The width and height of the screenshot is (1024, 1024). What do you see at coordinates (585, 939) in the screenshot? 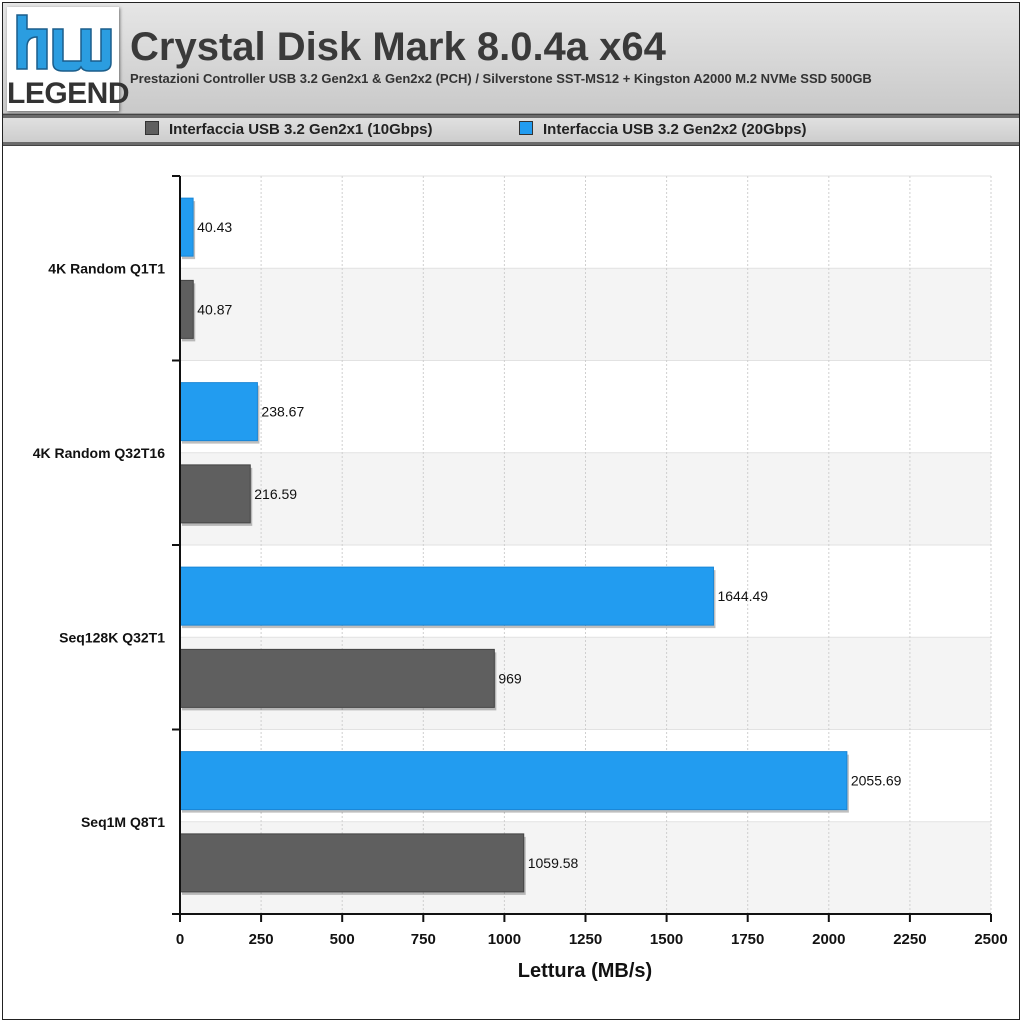
I see `x-tick-label: 1250` at bounding box center [585, 939].